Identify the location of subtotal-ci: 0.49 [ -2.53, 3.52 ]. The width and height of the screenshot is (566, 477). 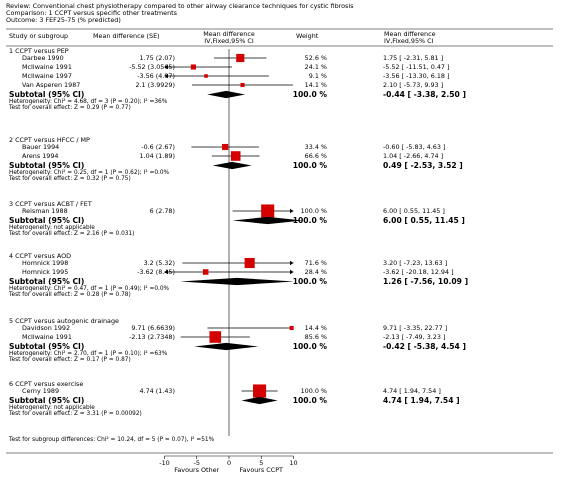
(423, 165).